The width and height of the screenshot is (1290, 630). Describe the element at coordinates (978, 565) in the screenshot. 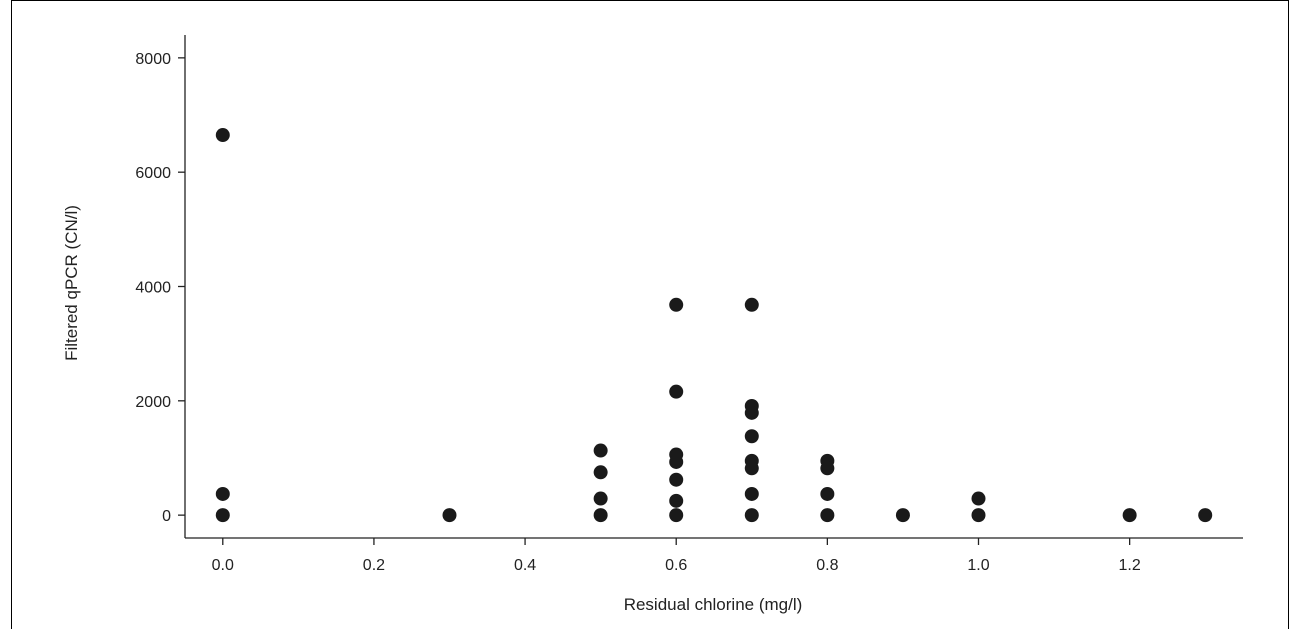

I see `x-tick-label: 1.0` at that location.